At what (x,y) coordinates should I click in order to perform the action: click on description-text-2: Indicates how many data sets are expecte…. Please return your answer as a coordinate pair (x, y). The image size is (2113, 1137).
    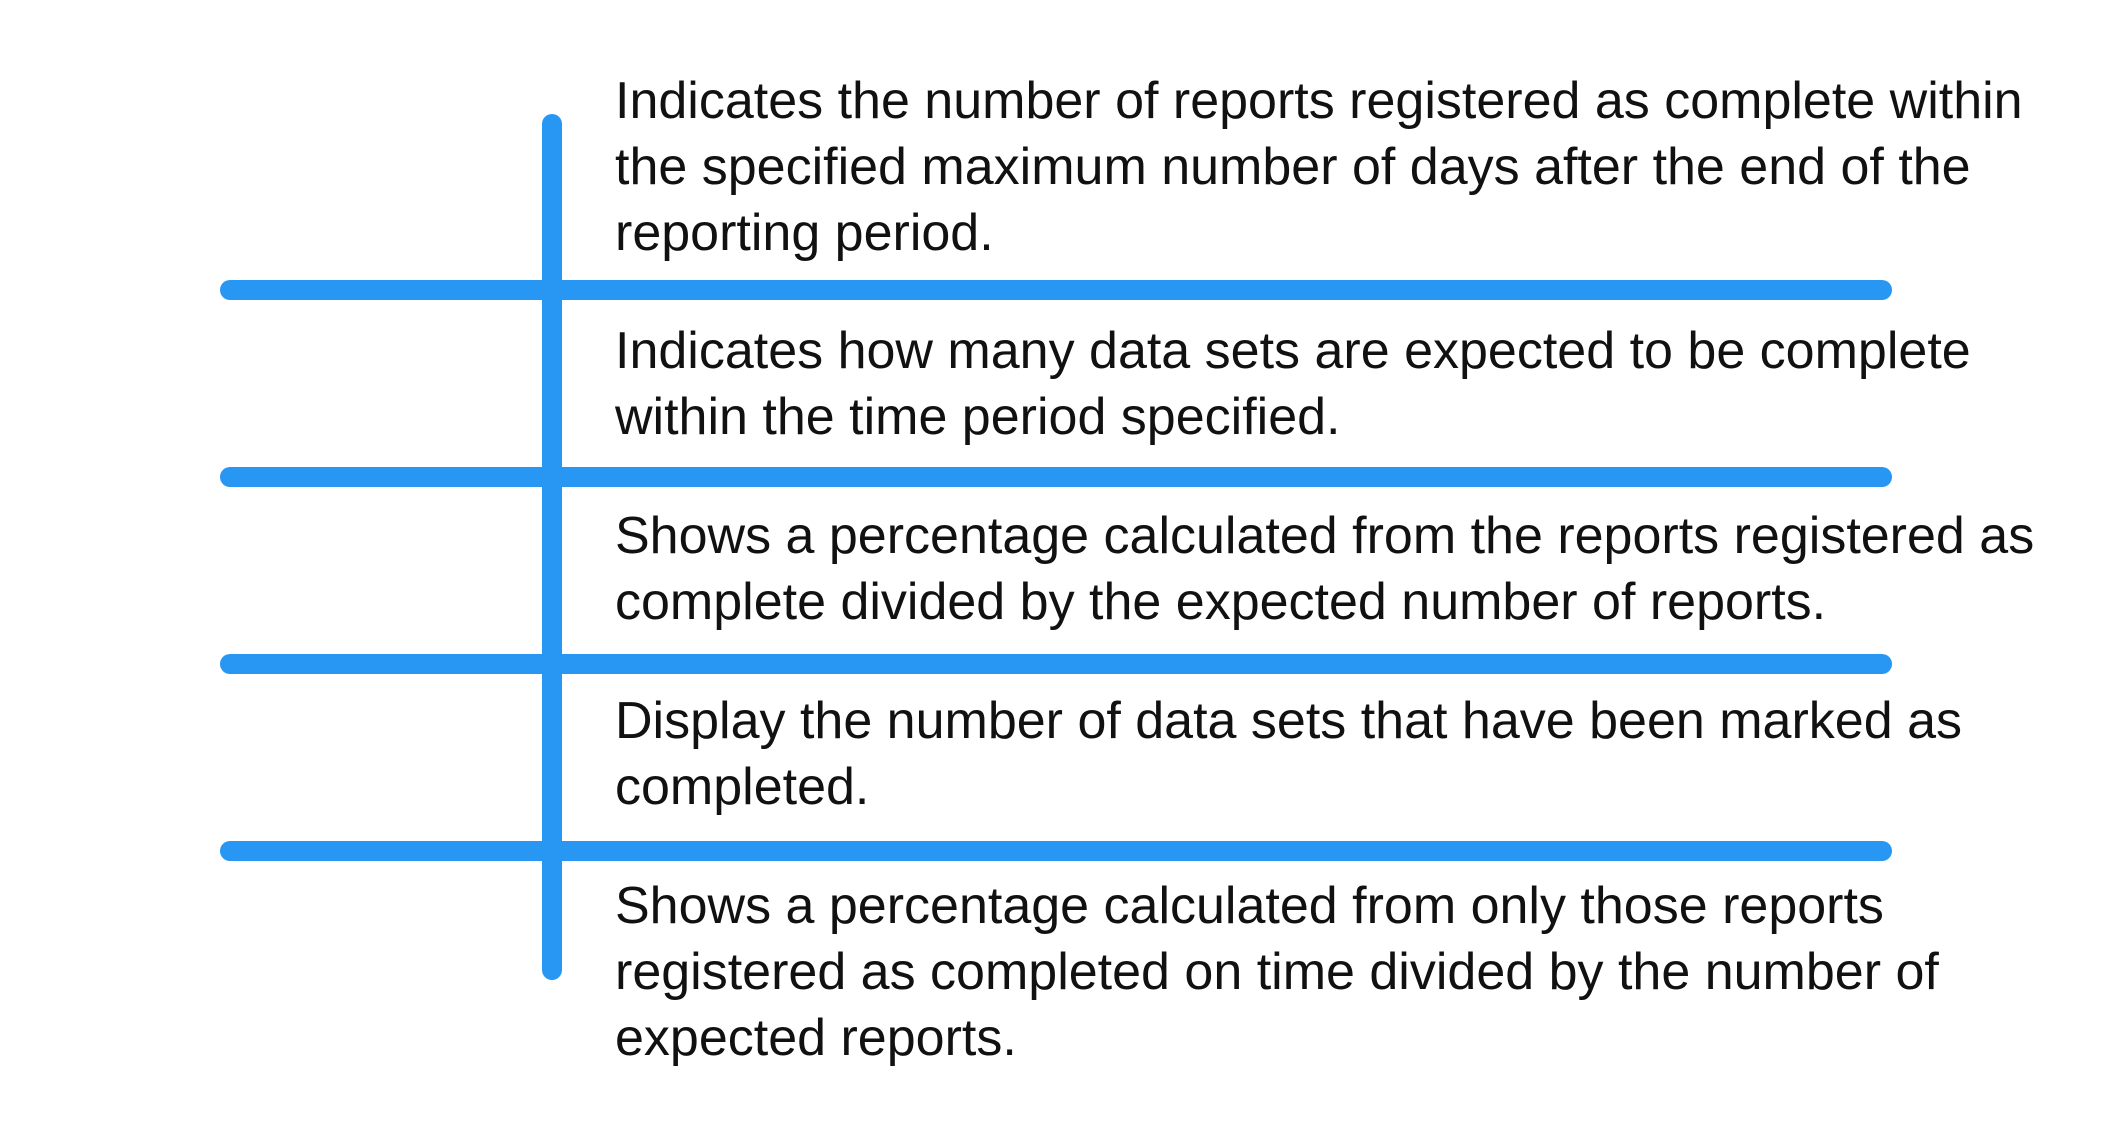
    Looking at the image, I should click on (1293, 384).